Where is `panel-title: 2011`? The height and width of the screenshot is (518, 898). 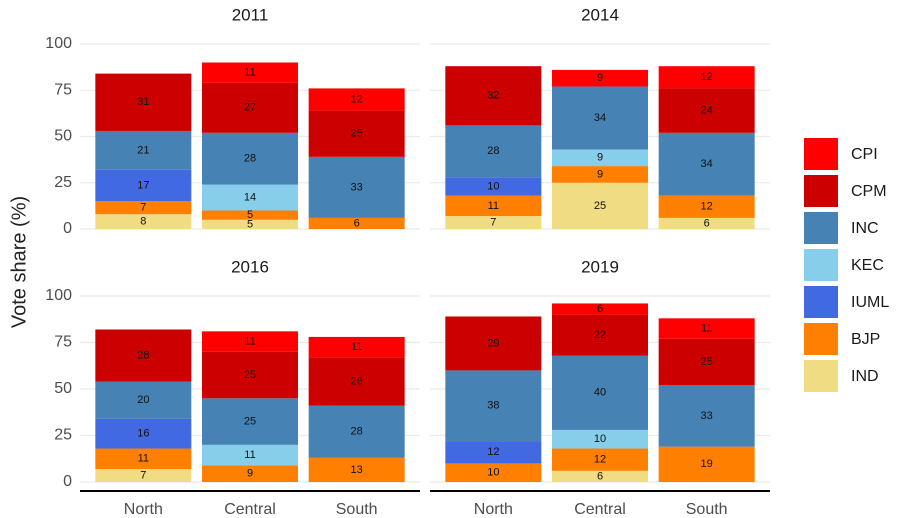
panel-title: 2011 is located at coordinates (250, 14).